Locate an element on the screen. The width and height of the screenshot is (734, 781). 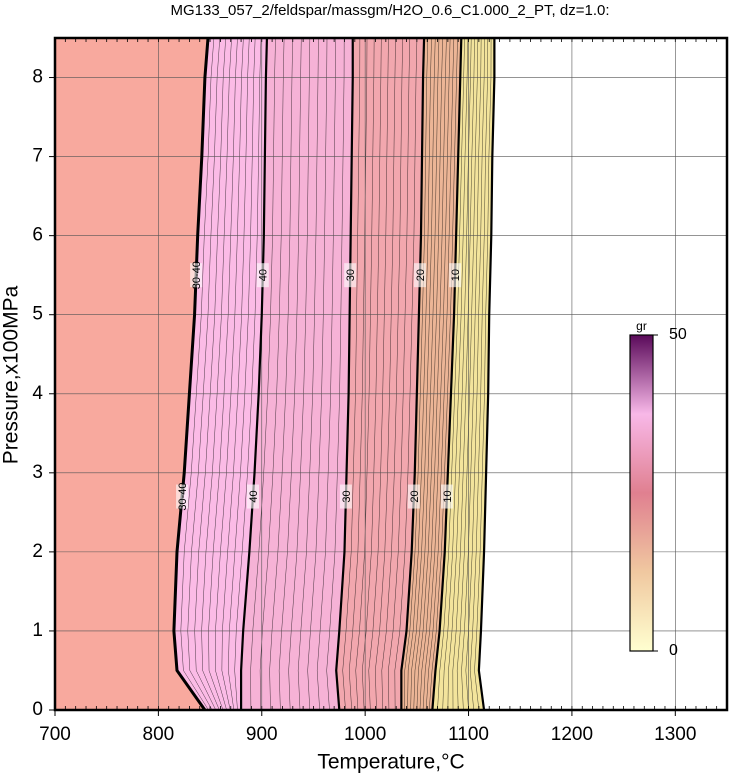
y-tick-label: 1 is located at coordinates (37, 630).